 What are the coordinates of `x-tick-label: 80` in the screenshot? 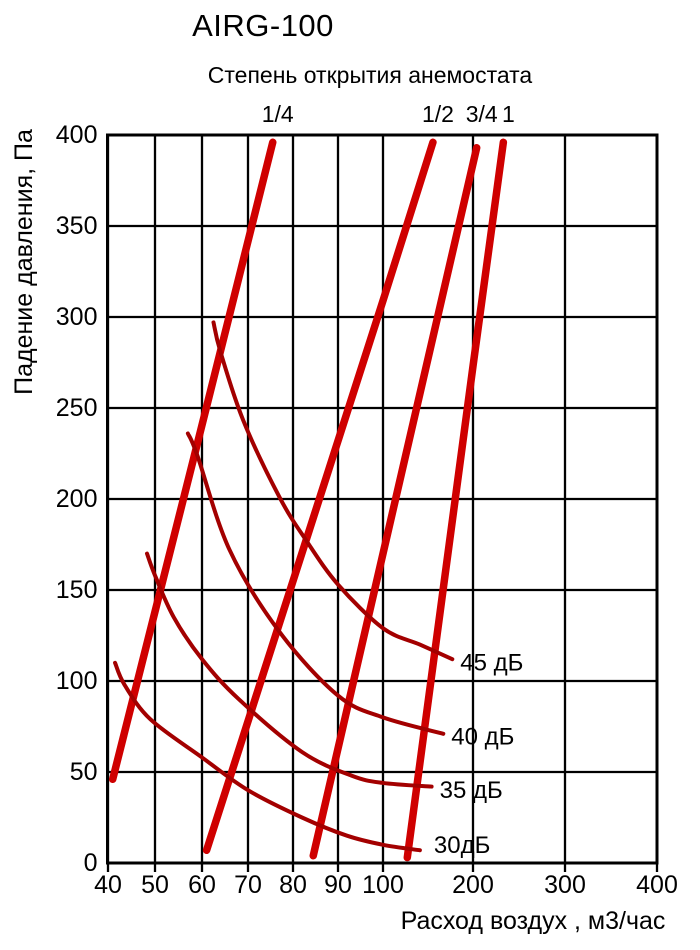 It's located at (293, 885).